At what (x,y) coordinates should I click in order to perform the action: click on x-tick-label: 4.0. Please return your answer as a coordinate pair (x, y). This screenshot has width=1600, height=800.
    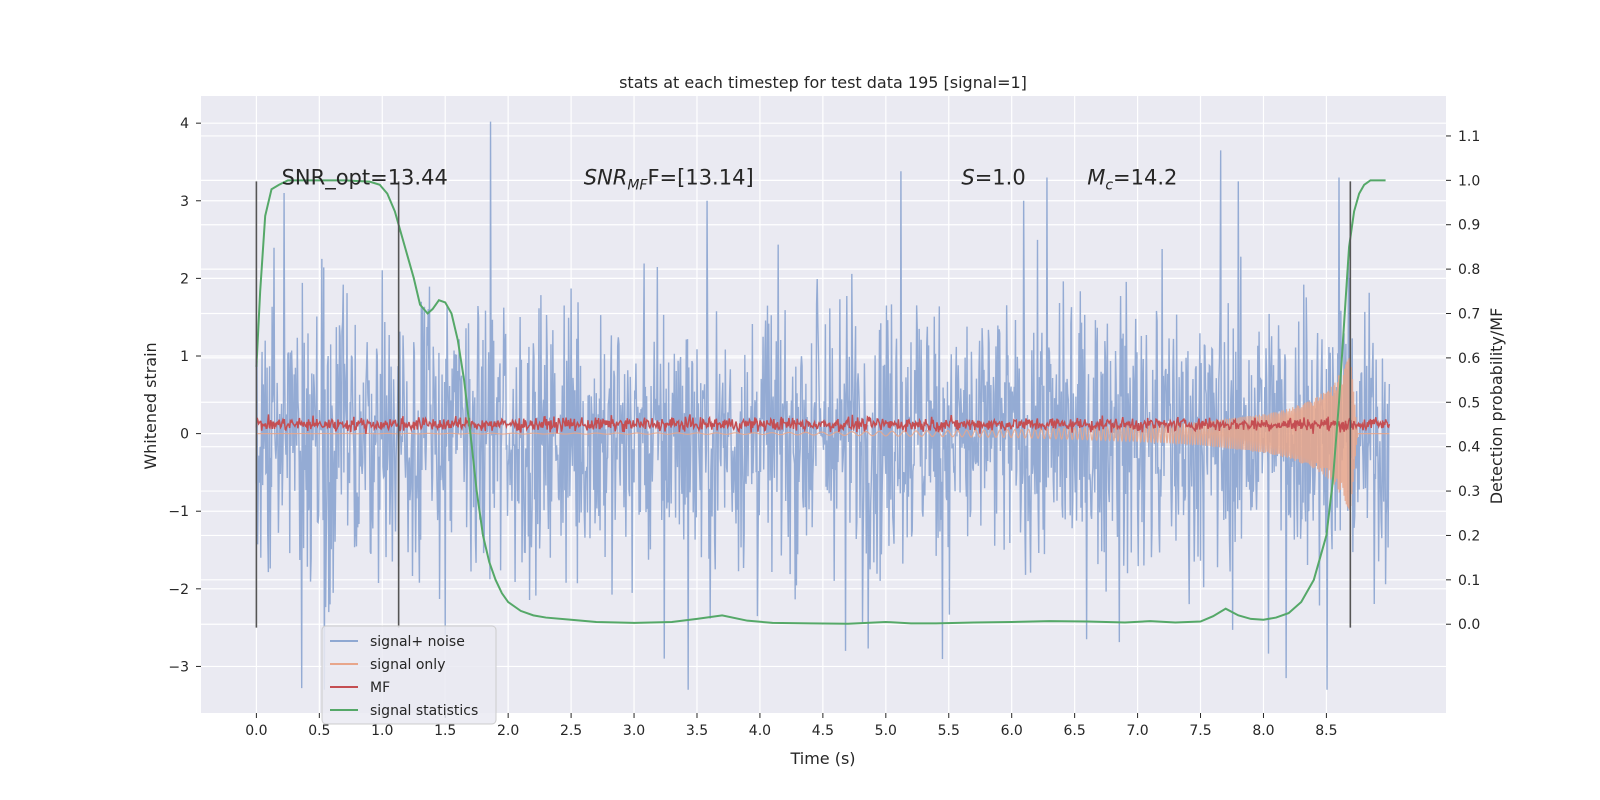
    Looking at the image, I should click on (760, 731).